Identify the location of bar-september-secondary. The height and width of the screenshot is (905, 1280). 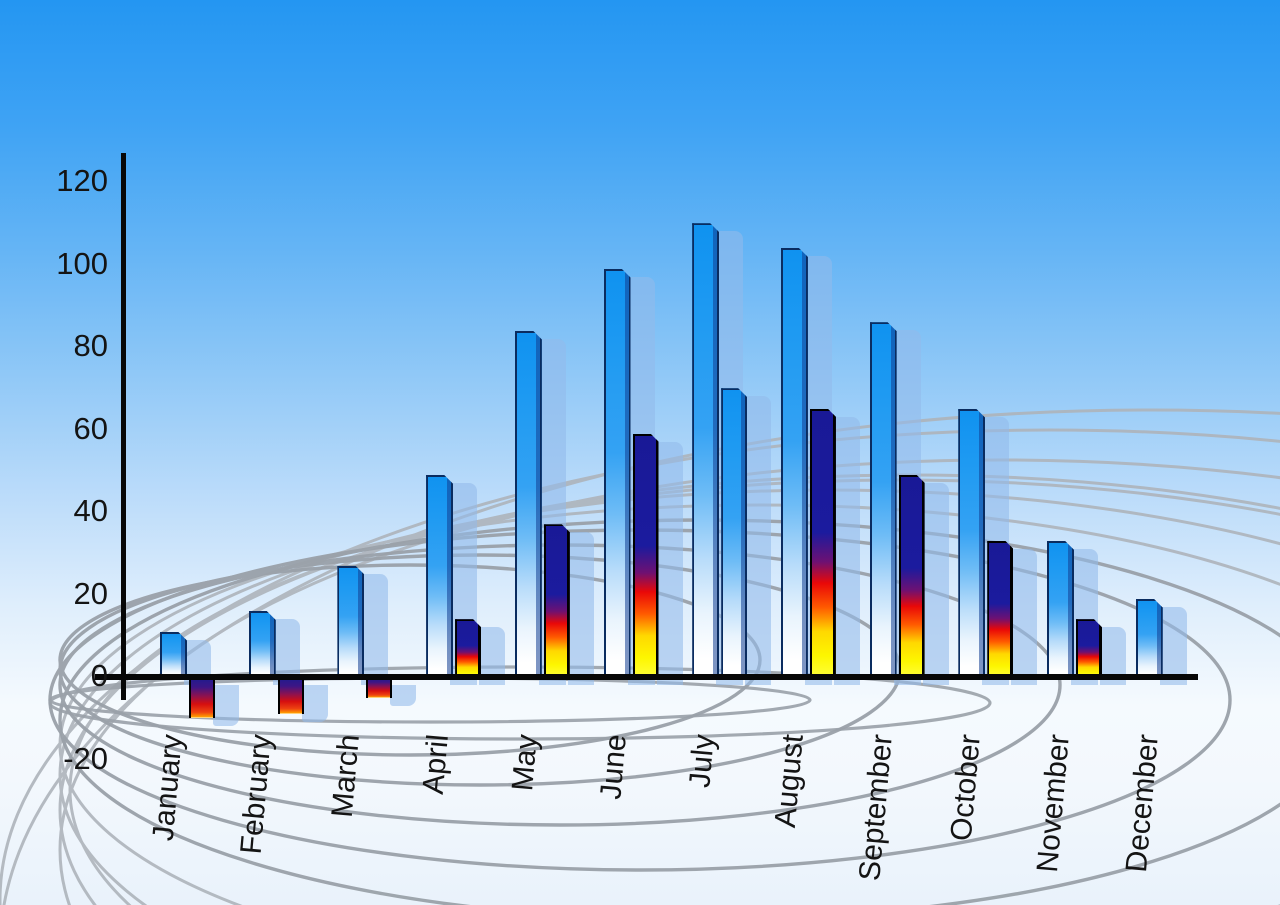
(912, 576).